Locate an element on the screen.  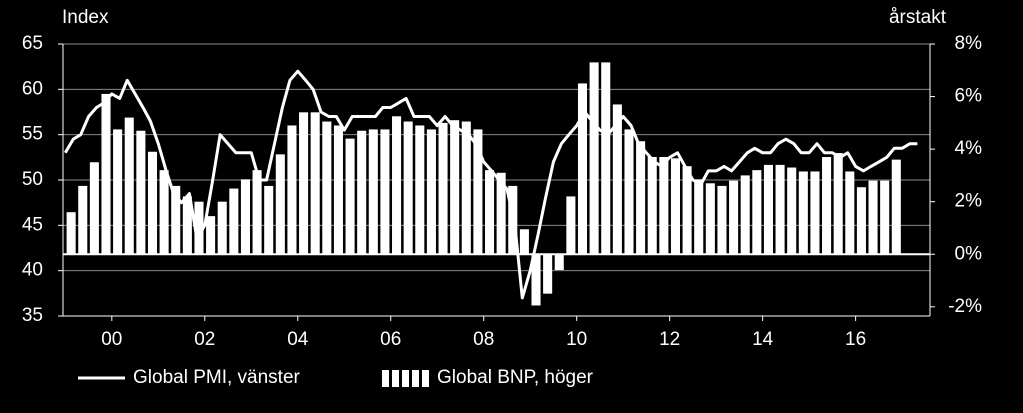
y2-axis-label: årstakt is located at coordinates (918, 17).